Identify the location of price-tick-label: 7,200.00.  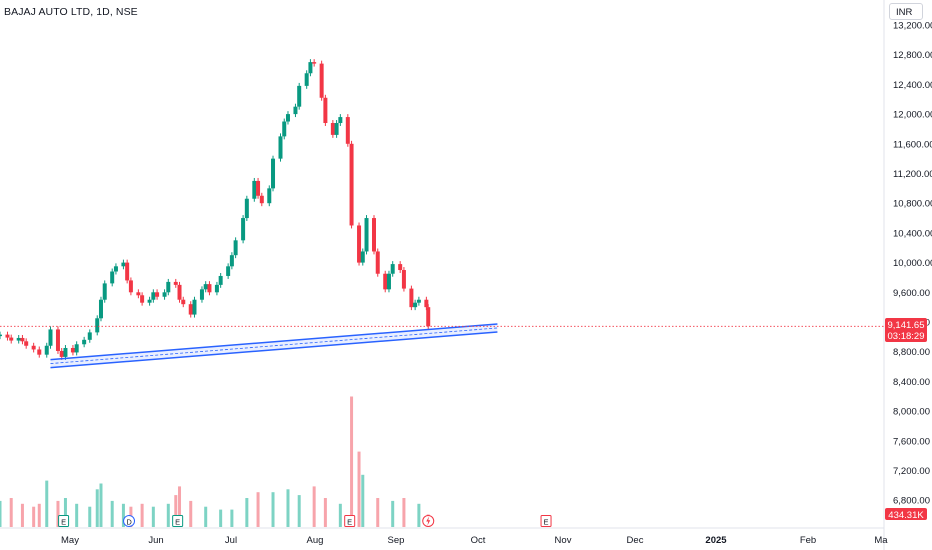
(911, 471).